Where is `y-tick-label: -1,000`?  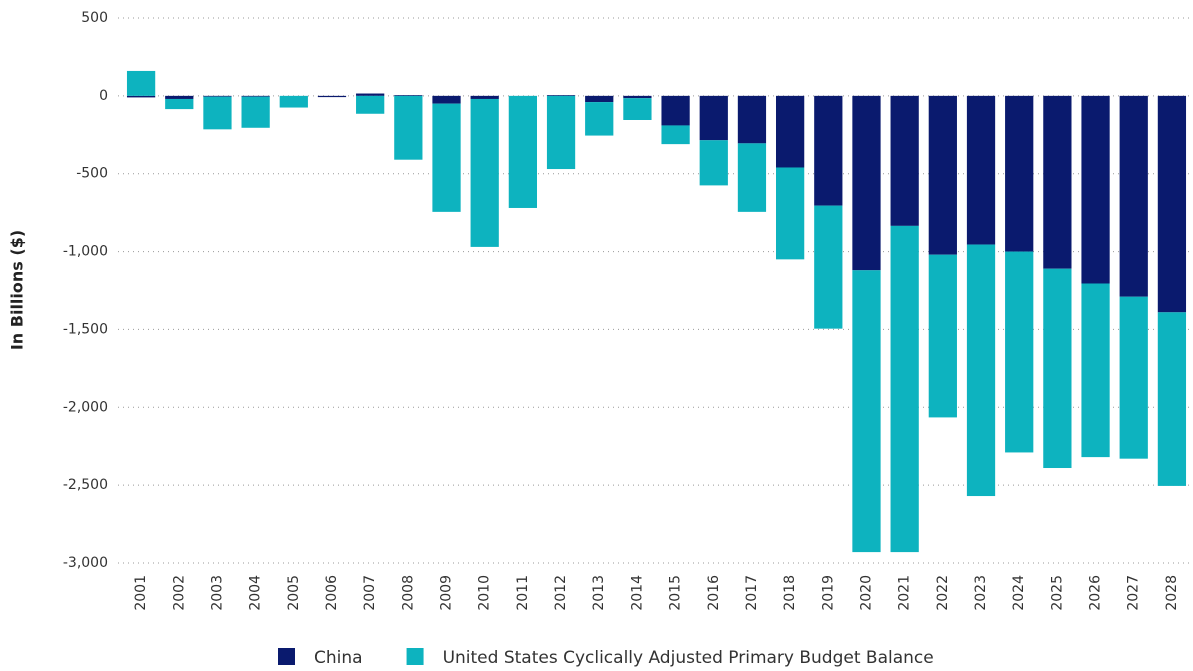 y-tick-label: -1,000 is located at coordinates (85, 252).